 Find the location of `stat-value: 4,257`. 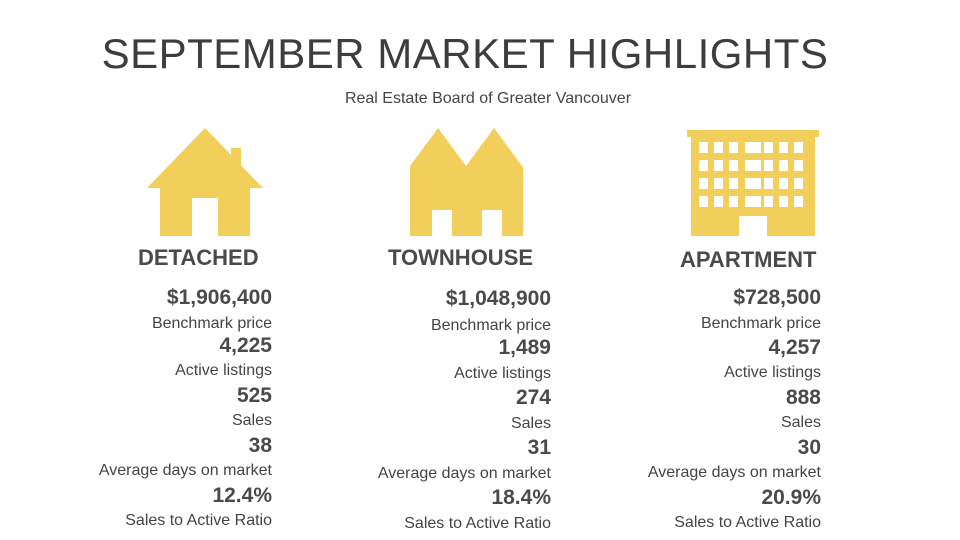

stat-value: 4,257 is located at coordinates (794, 347).